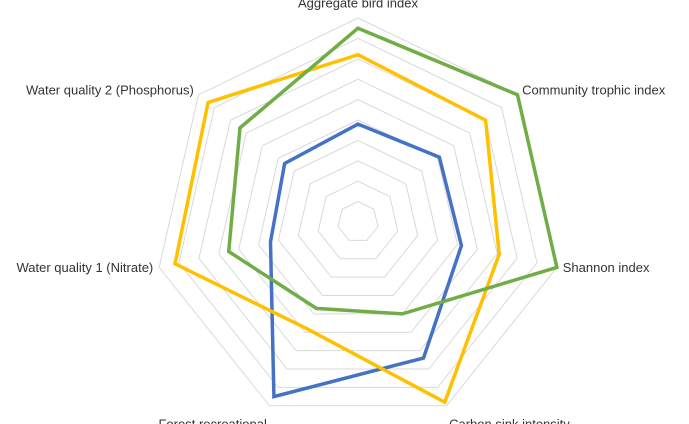  Describe the element at coordinates (606, 267) in the screenshot. I see `axis-label: Shannon index` at that location.